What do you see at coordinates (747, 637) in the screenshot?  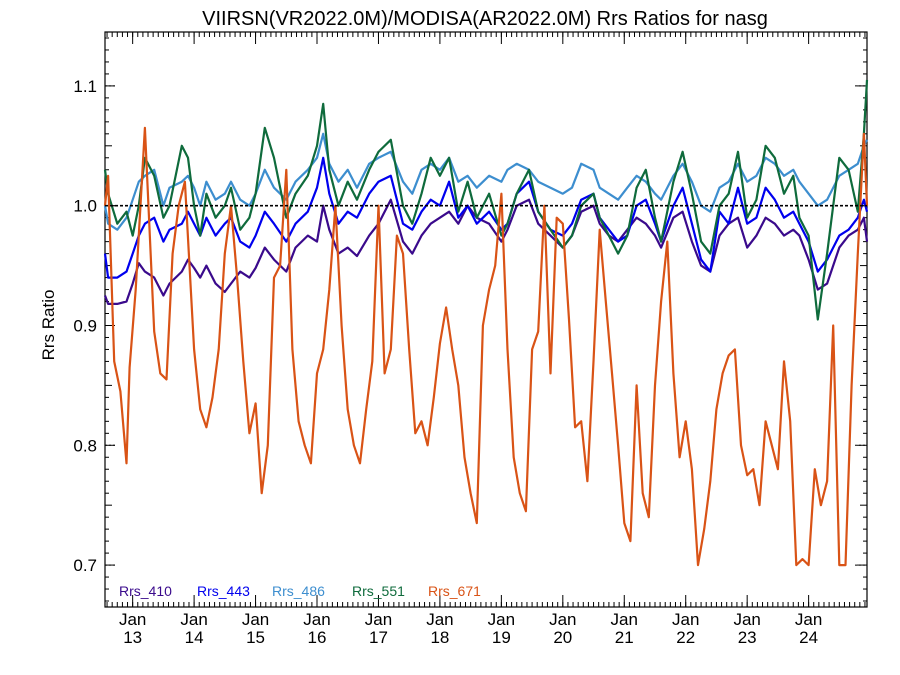 I see `x-tick-label-year: 23` at bounding box center [747, 637].